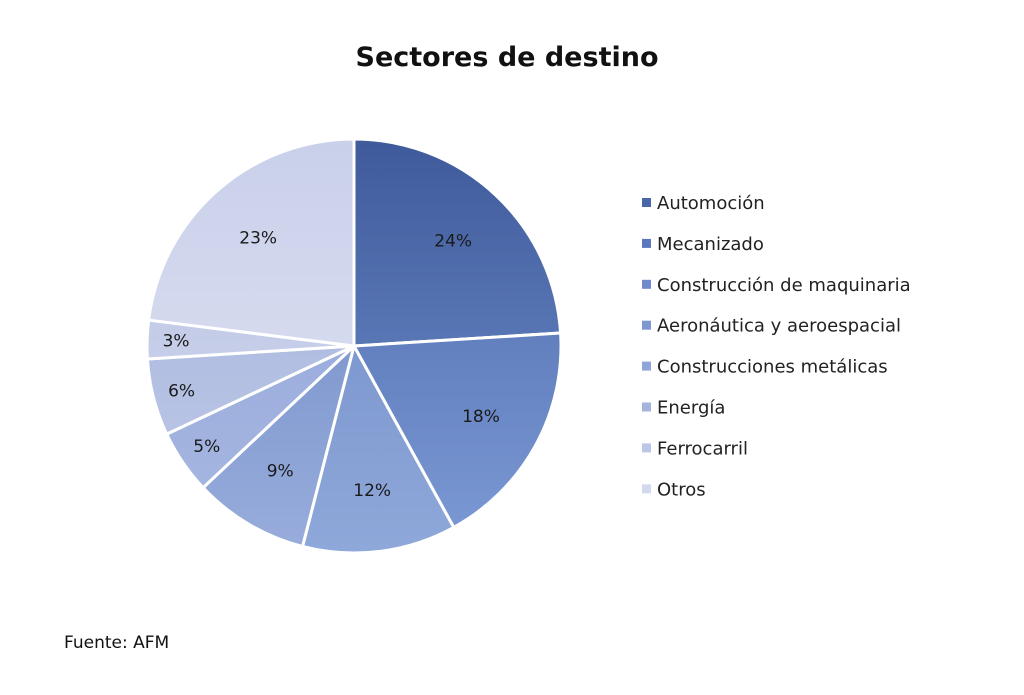  Describe the element at coordinates (646, 489) in the screenshot. I see `legend-swatch-otros` at that location.